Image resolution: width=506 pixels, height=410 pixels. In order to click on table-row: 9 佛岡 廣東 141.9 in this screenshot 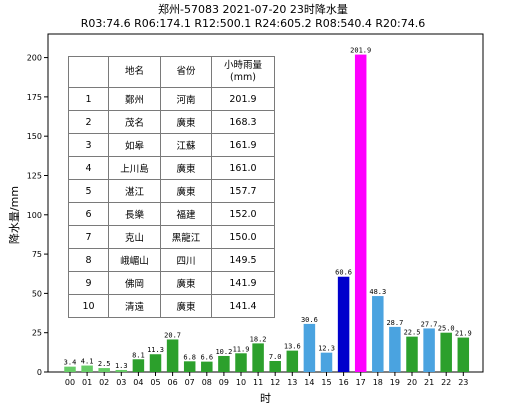, I will do `click(171, 283)`.